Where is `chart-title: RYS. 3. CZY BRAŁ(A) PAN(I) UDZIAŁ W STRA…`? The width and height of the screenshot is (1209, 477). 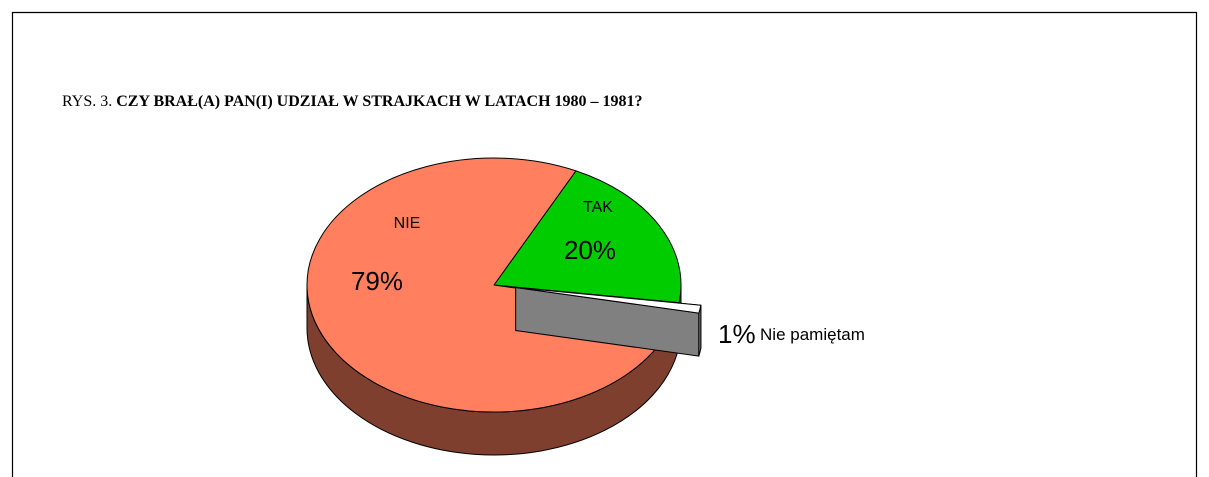 chart-title: RYS. 3. CZY BRAŁ(A) PAN(I) UDZIAŁ W STRA… is located at coordinates (352, 101).